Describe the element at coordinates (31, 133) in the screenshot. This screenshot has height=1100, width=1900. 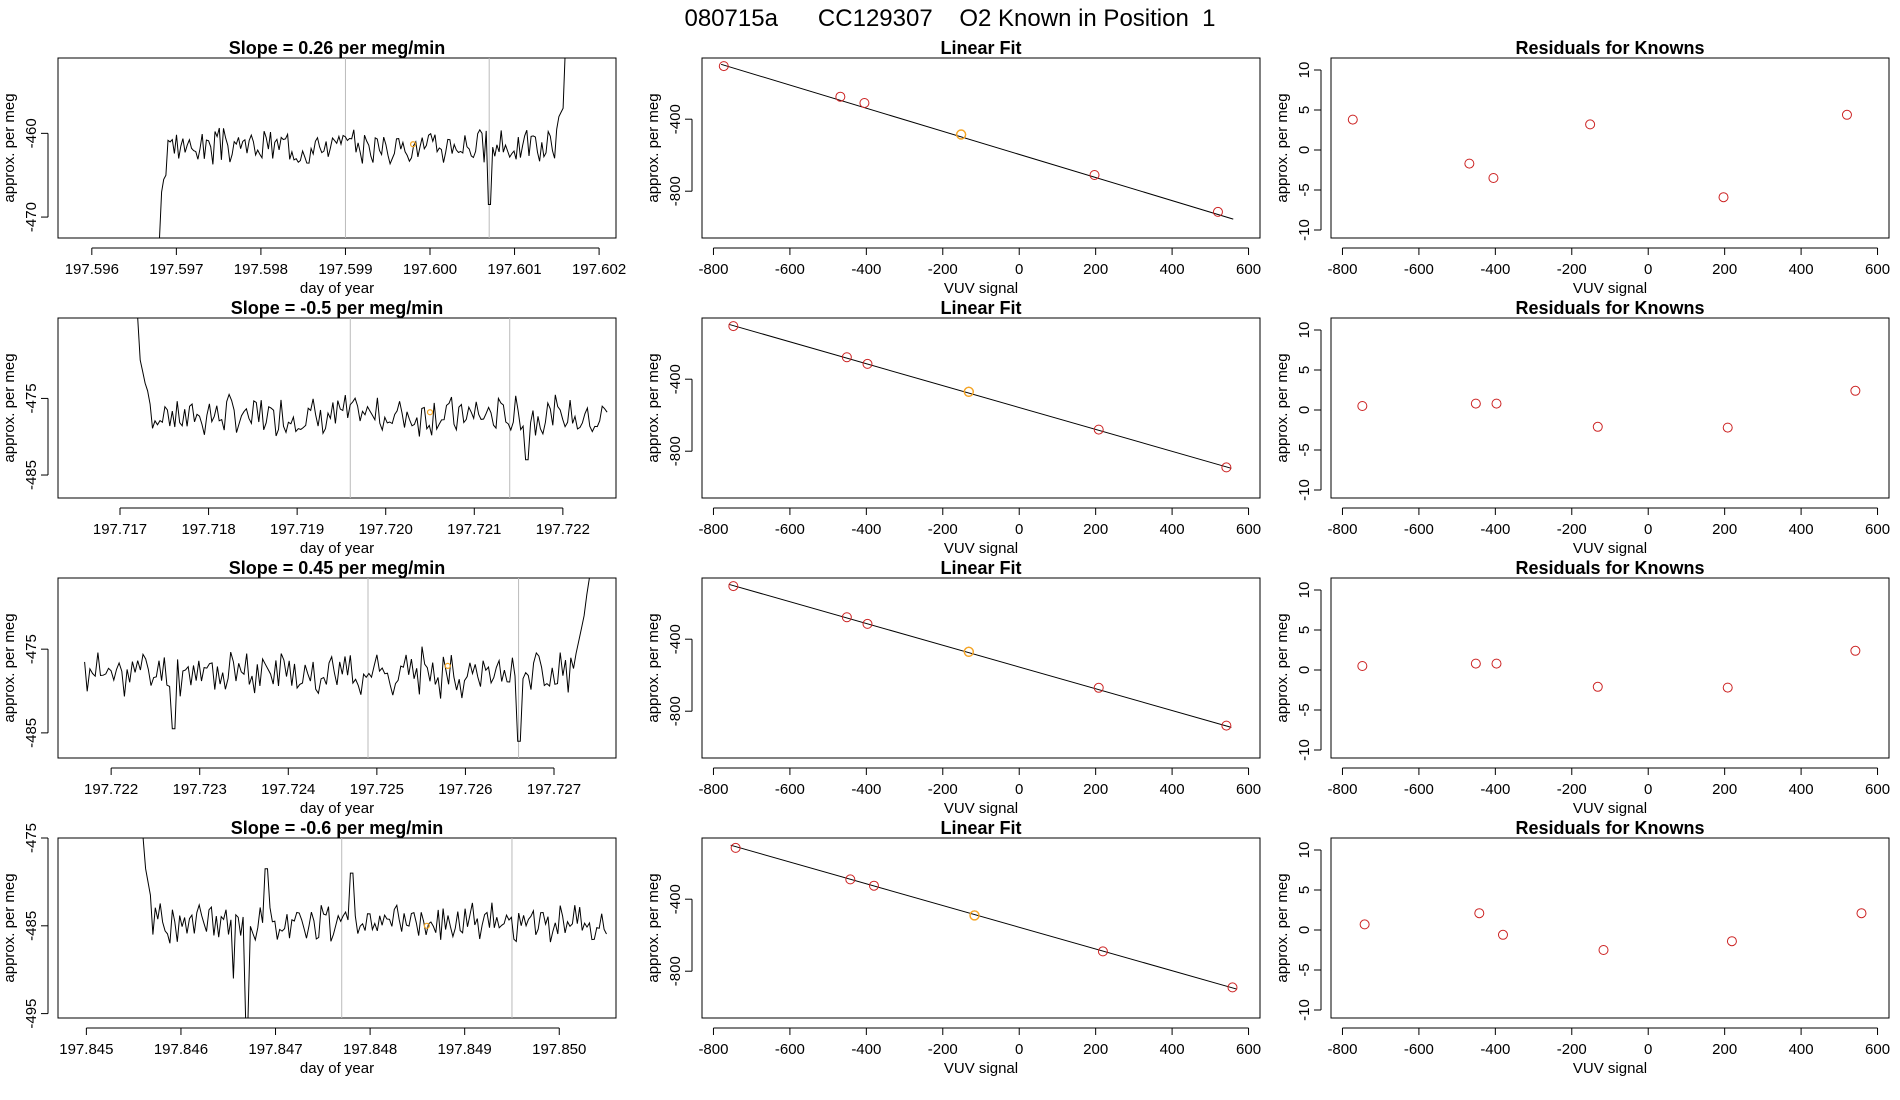
I see `y-tick-label: -460` at that location.